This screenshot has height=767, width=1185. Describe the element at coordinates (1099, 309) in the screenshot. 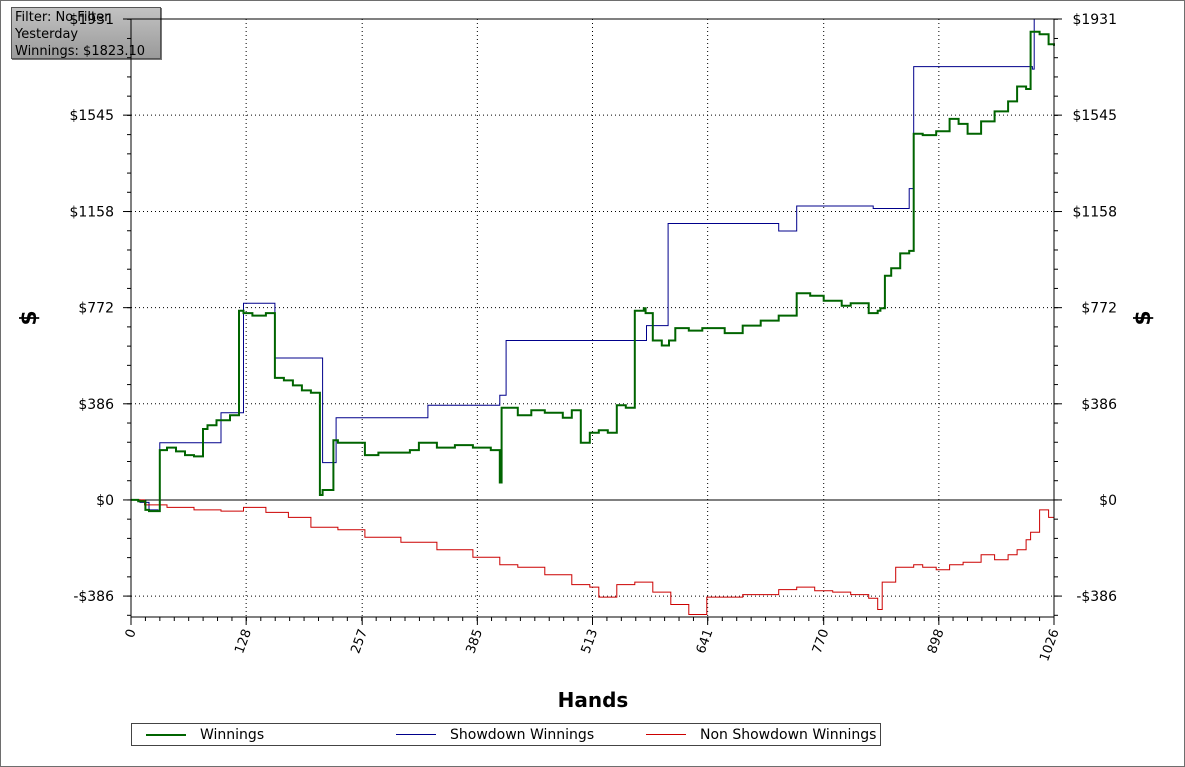

I see `y-tick-label-right: $772` at that location.